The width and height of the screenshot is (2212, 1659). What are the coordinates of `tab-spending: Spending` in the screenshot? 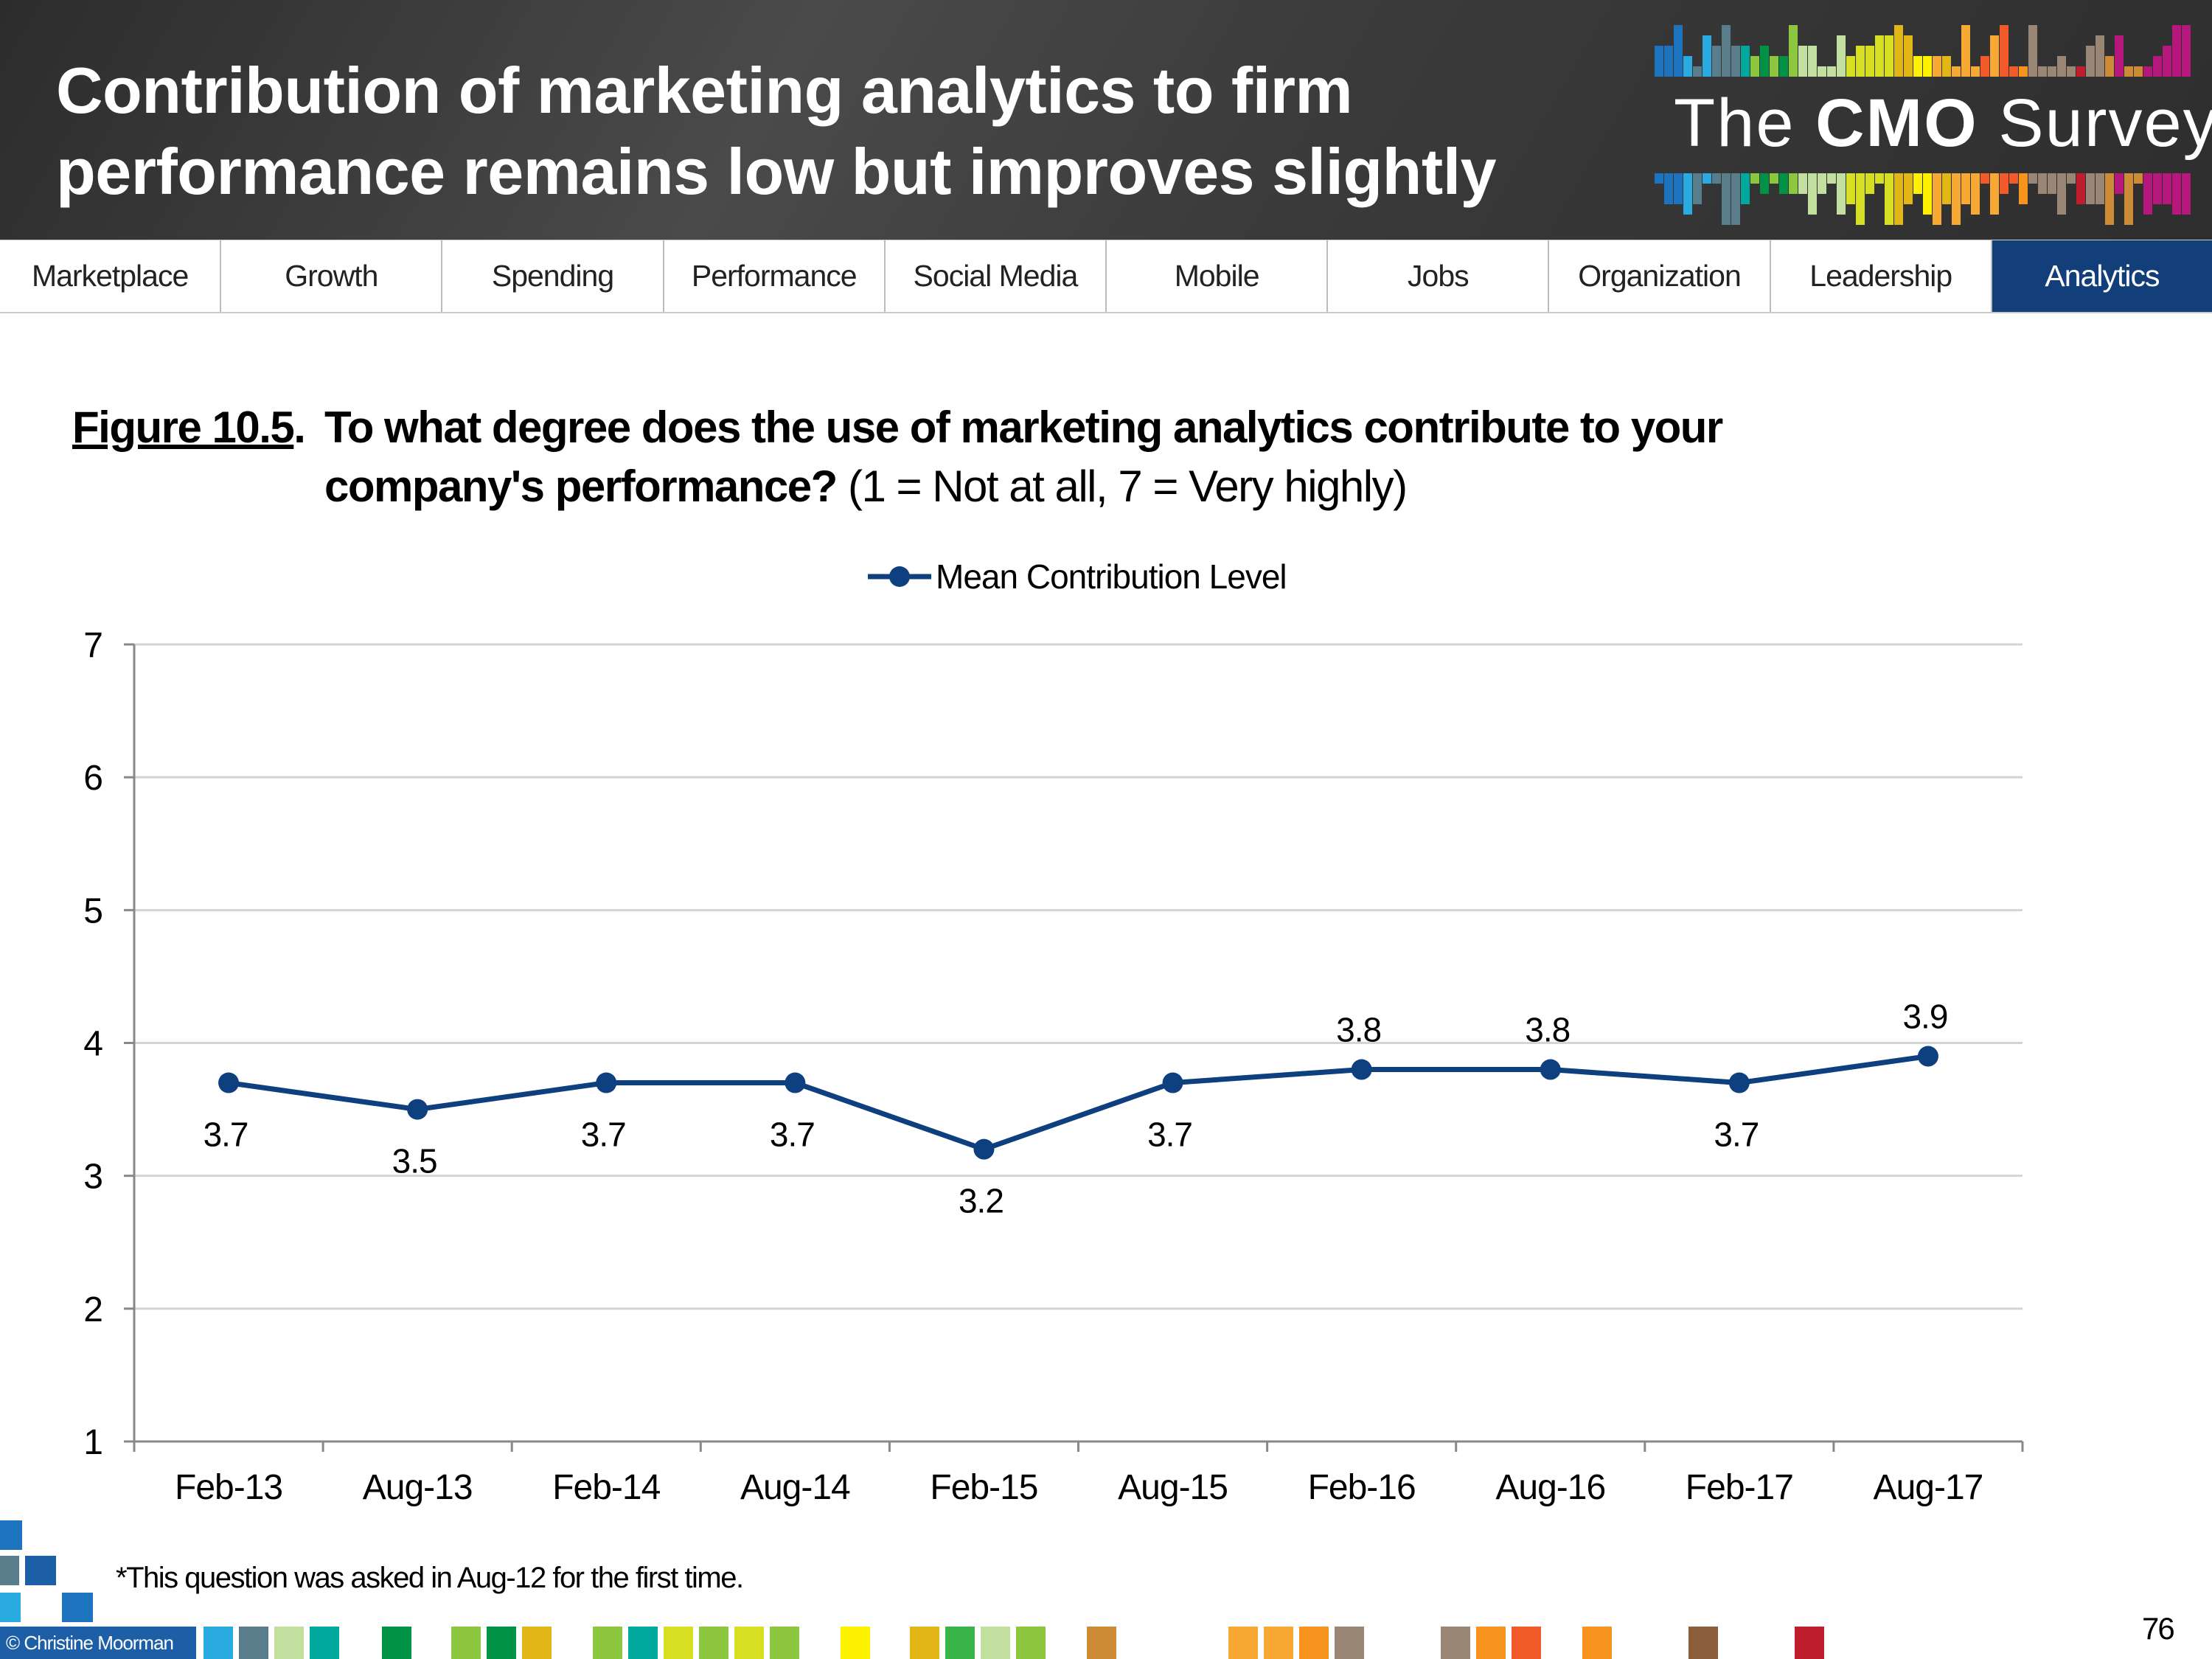 It's located at (553, 276).